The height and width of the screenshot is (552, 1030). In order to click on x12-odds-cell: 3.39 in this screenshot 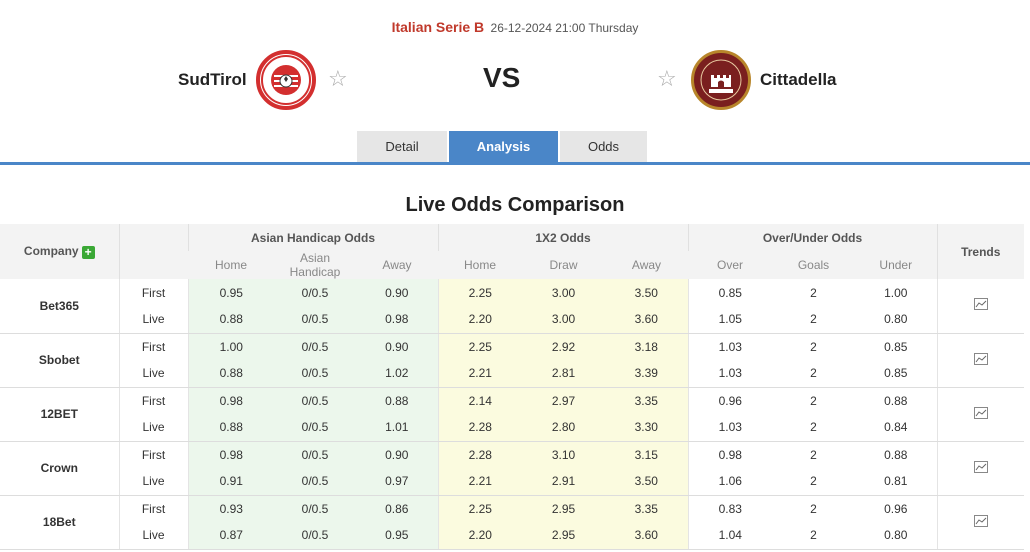, I will do `click(646, 374)`.